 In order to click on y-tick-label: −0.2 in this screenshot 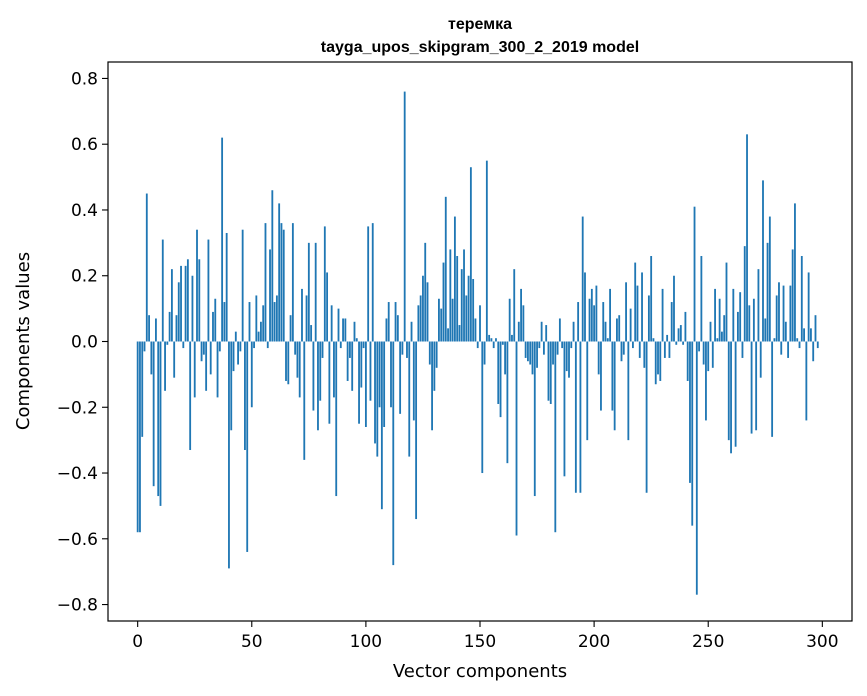, I will do `click(77, 408)`.